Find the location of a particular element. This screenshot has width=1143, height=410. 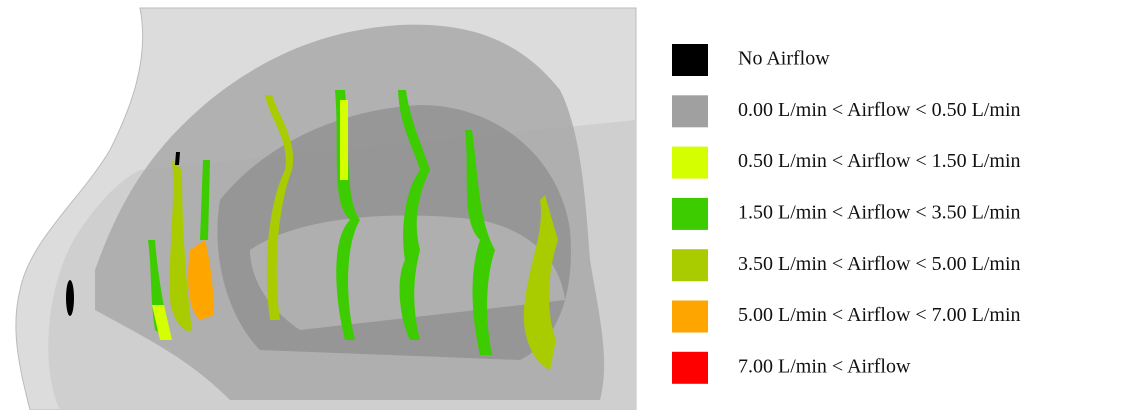

legend-label: 1.50 L/min < Airflow < 3.50 L/min is located at coordinates (879, 212).